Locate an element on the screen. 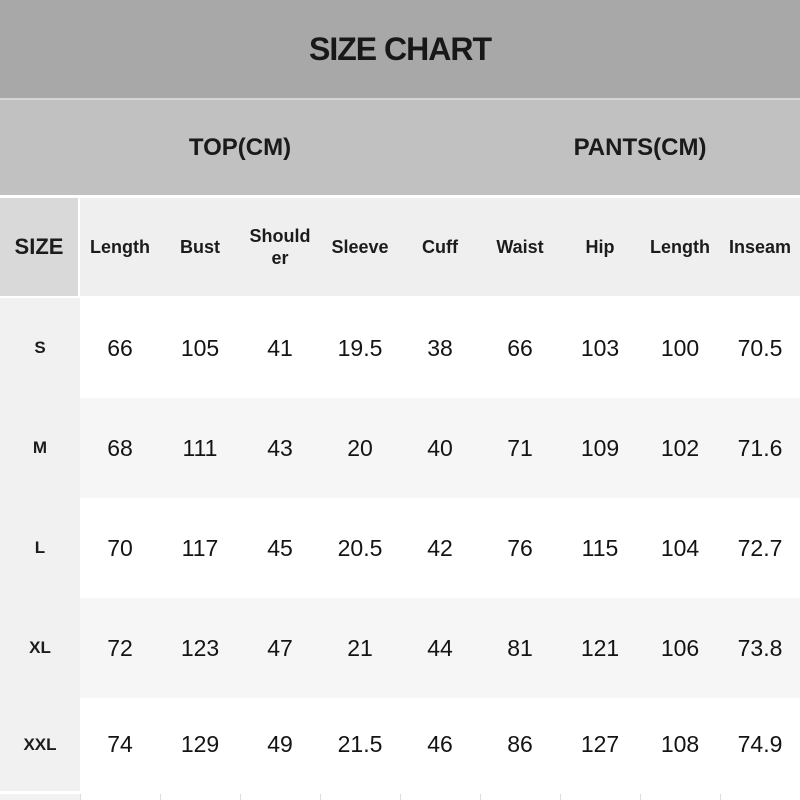 Image resolution: width=800 pixels, height=800 pixels. table-row-xxl: XXL 74 129 49 21.5 46 86 127 108 74.9 is located at coordinates (400, 744).